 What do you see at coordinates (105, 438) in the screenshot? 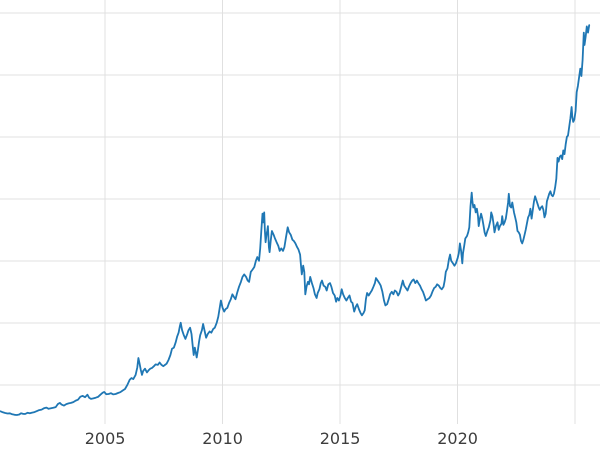
I see `x-tick-label: 2005` at bounding box center [105, 438].